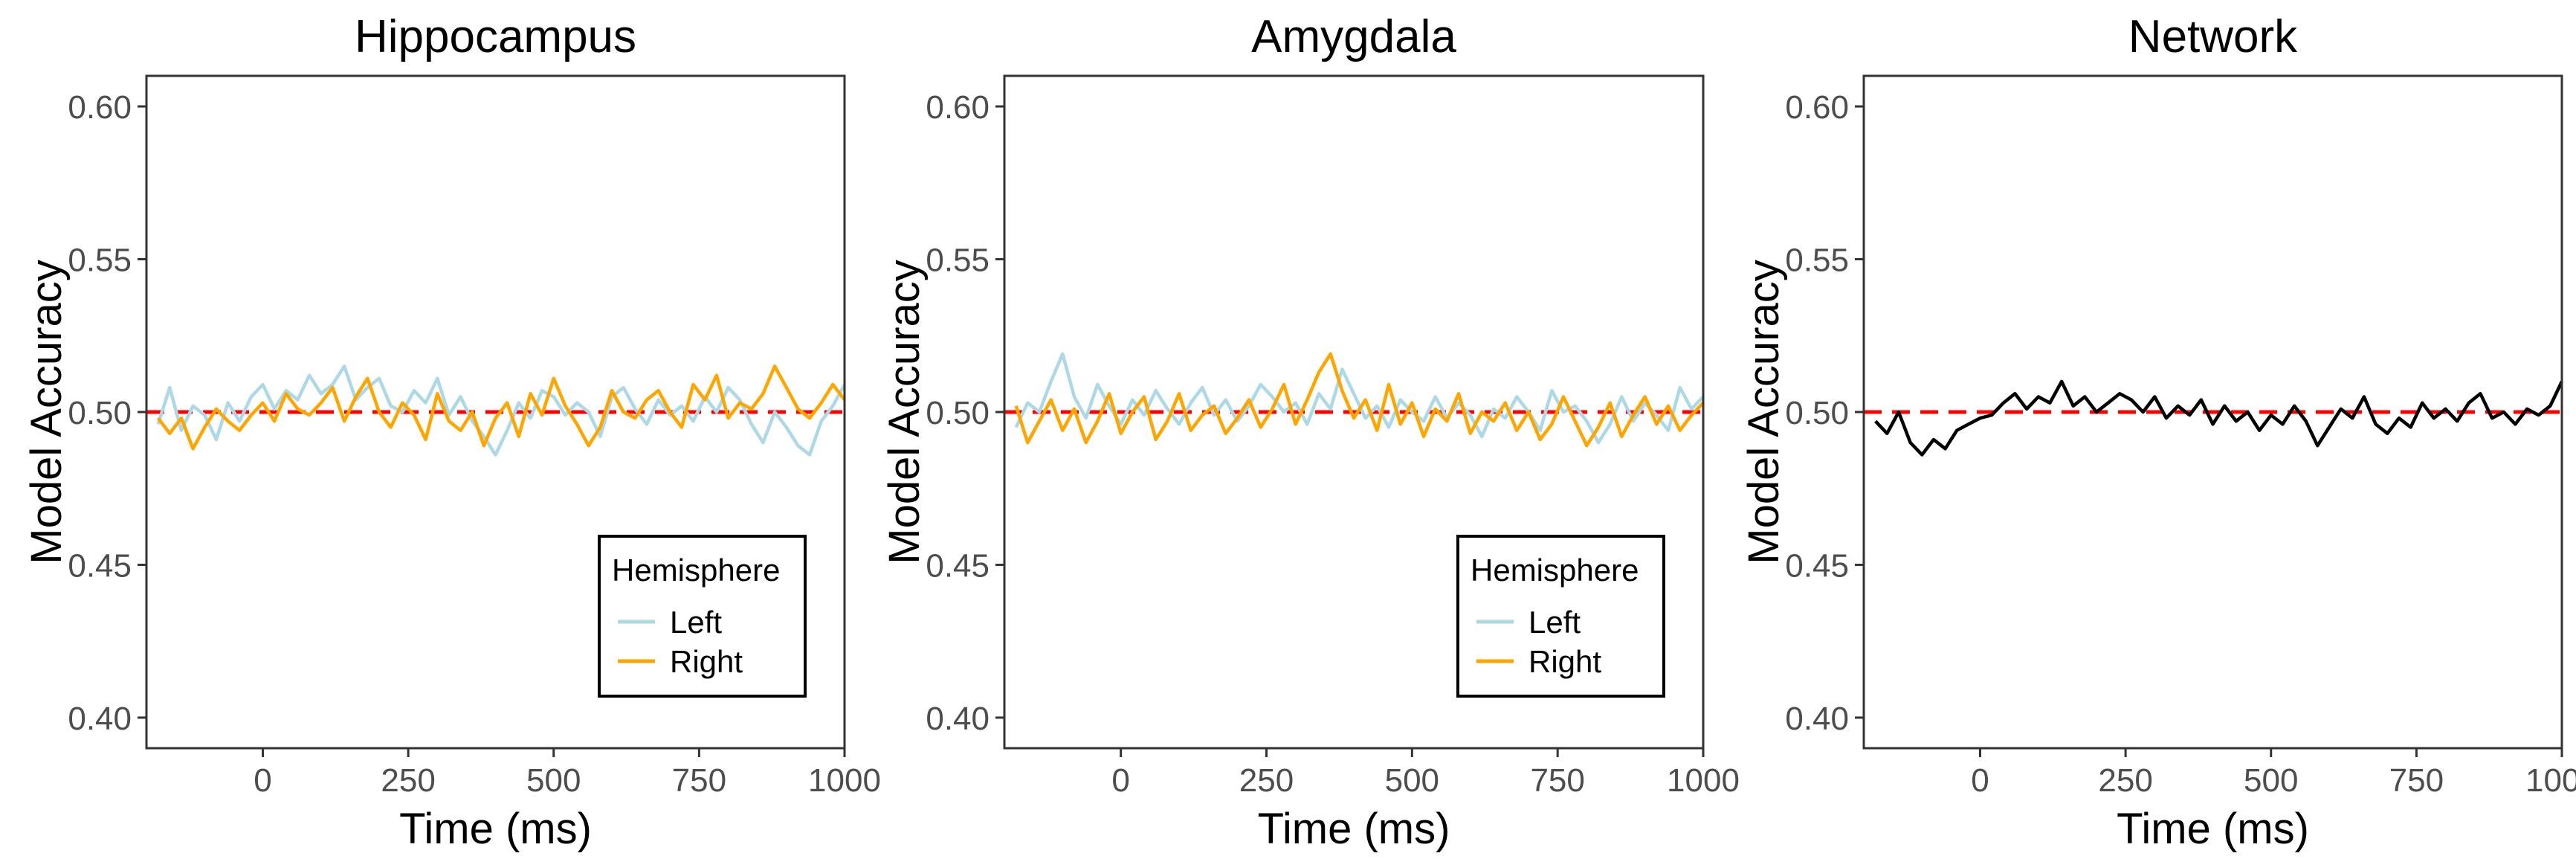  Describe the element at coordinates (2219, 418) in the screenshot. I see `series-line` at that location.